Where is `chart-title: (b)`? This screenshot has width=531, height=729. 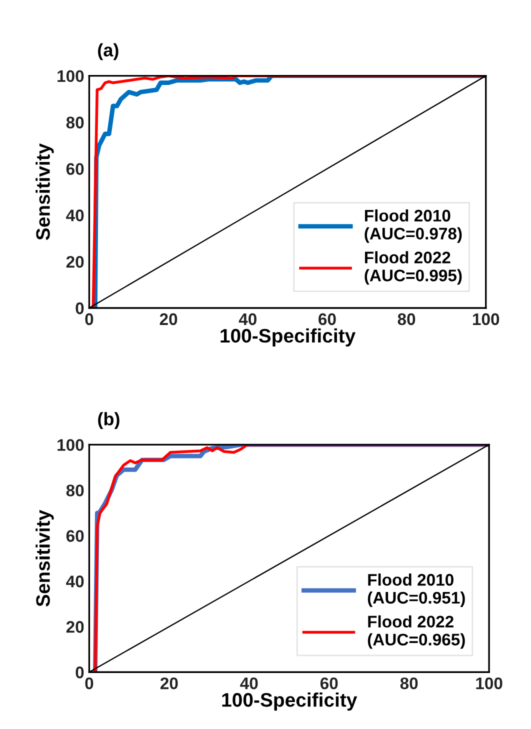
chart-title: (b) is located at coordinates (109, 420).